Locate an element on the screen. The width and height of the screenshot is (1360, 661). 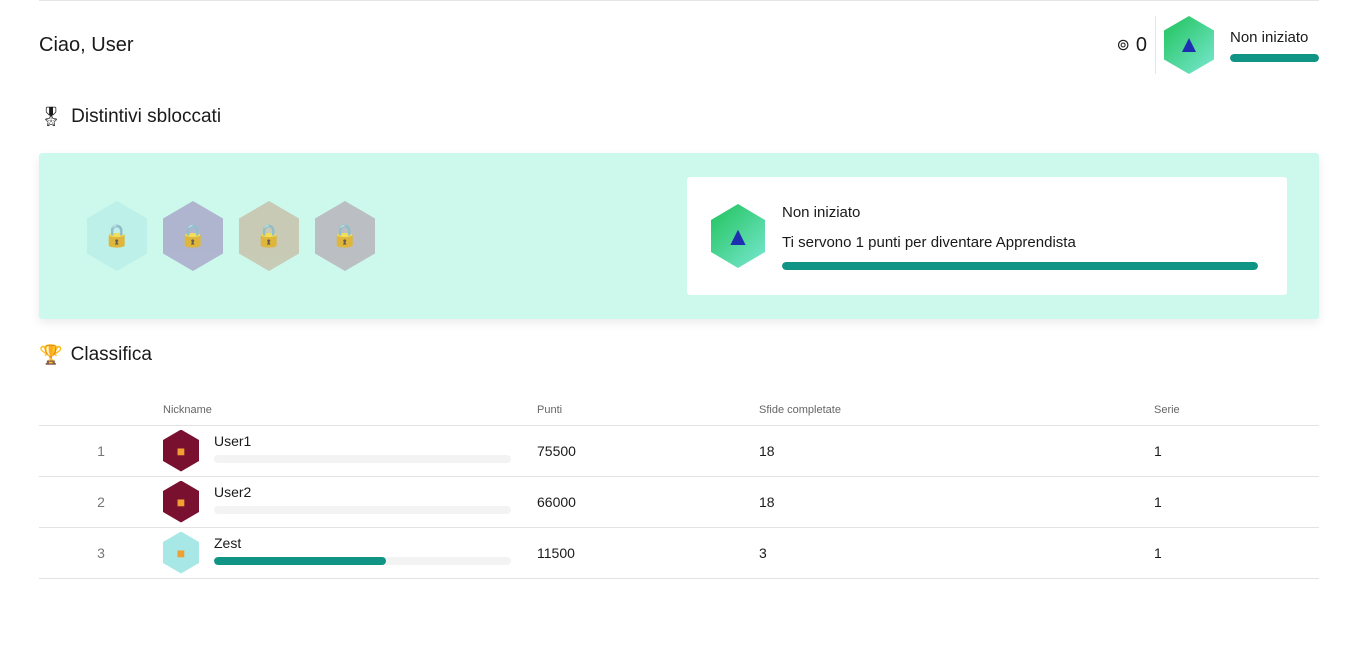
rank: 1 is located at coordinates (101, 451).